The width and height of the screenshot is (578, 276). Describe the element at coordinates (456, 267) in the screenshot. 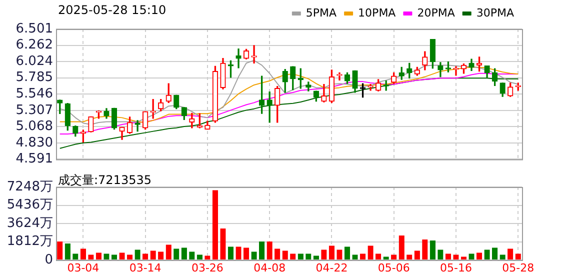

I see `x-tick-label: 05-16` at that location.